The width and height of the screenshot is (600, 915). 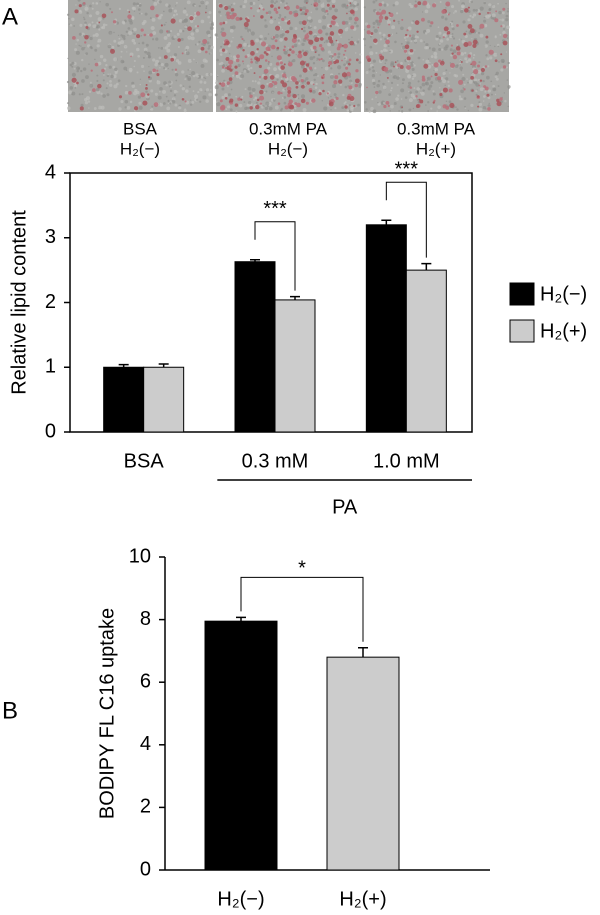 What do you see at coordinates (124, 399) in the screenshot?
I see `bar` at bounding box center [124, 399].